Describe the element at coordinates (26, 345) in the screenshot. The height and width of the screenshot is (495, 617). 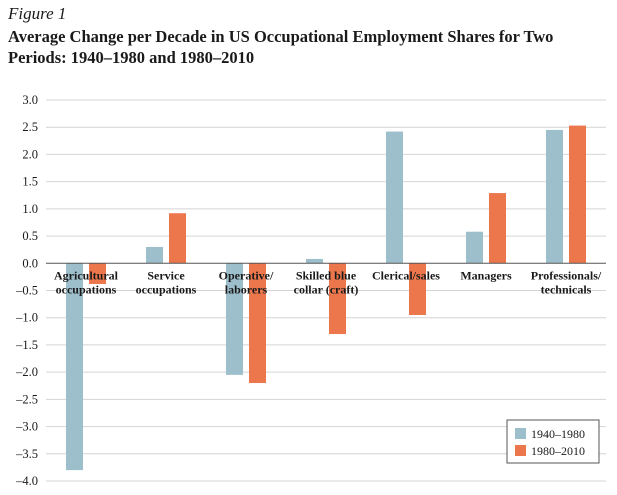
I see `y-tick-label: –1.5` at that location.